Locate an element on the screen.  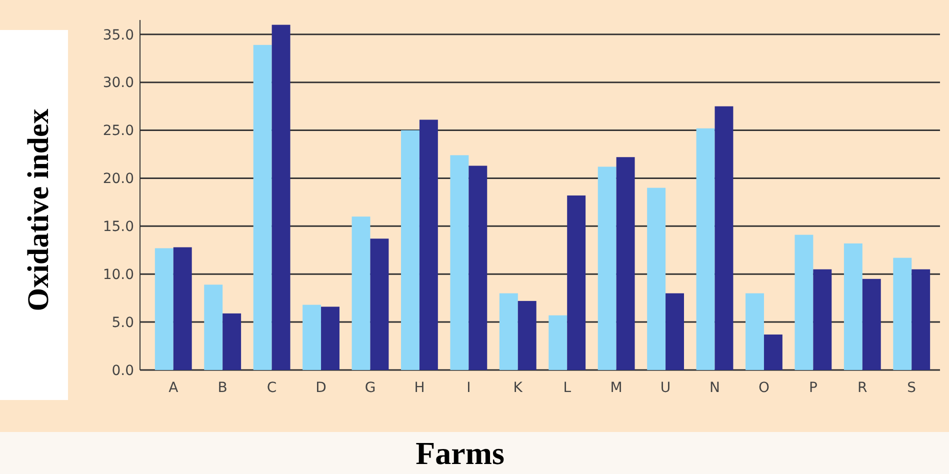
y-tick-label: 25.0 is located at coordinates (118, 131).